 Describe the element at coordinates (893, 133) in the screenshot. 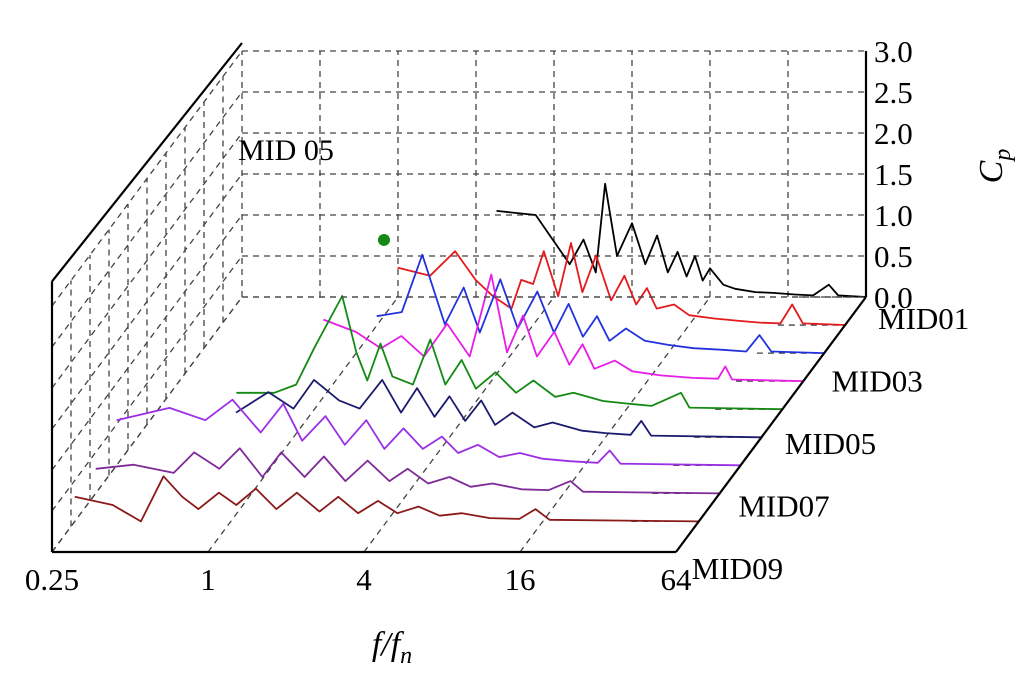

I see `z-tick-label: 2.0` at that location.